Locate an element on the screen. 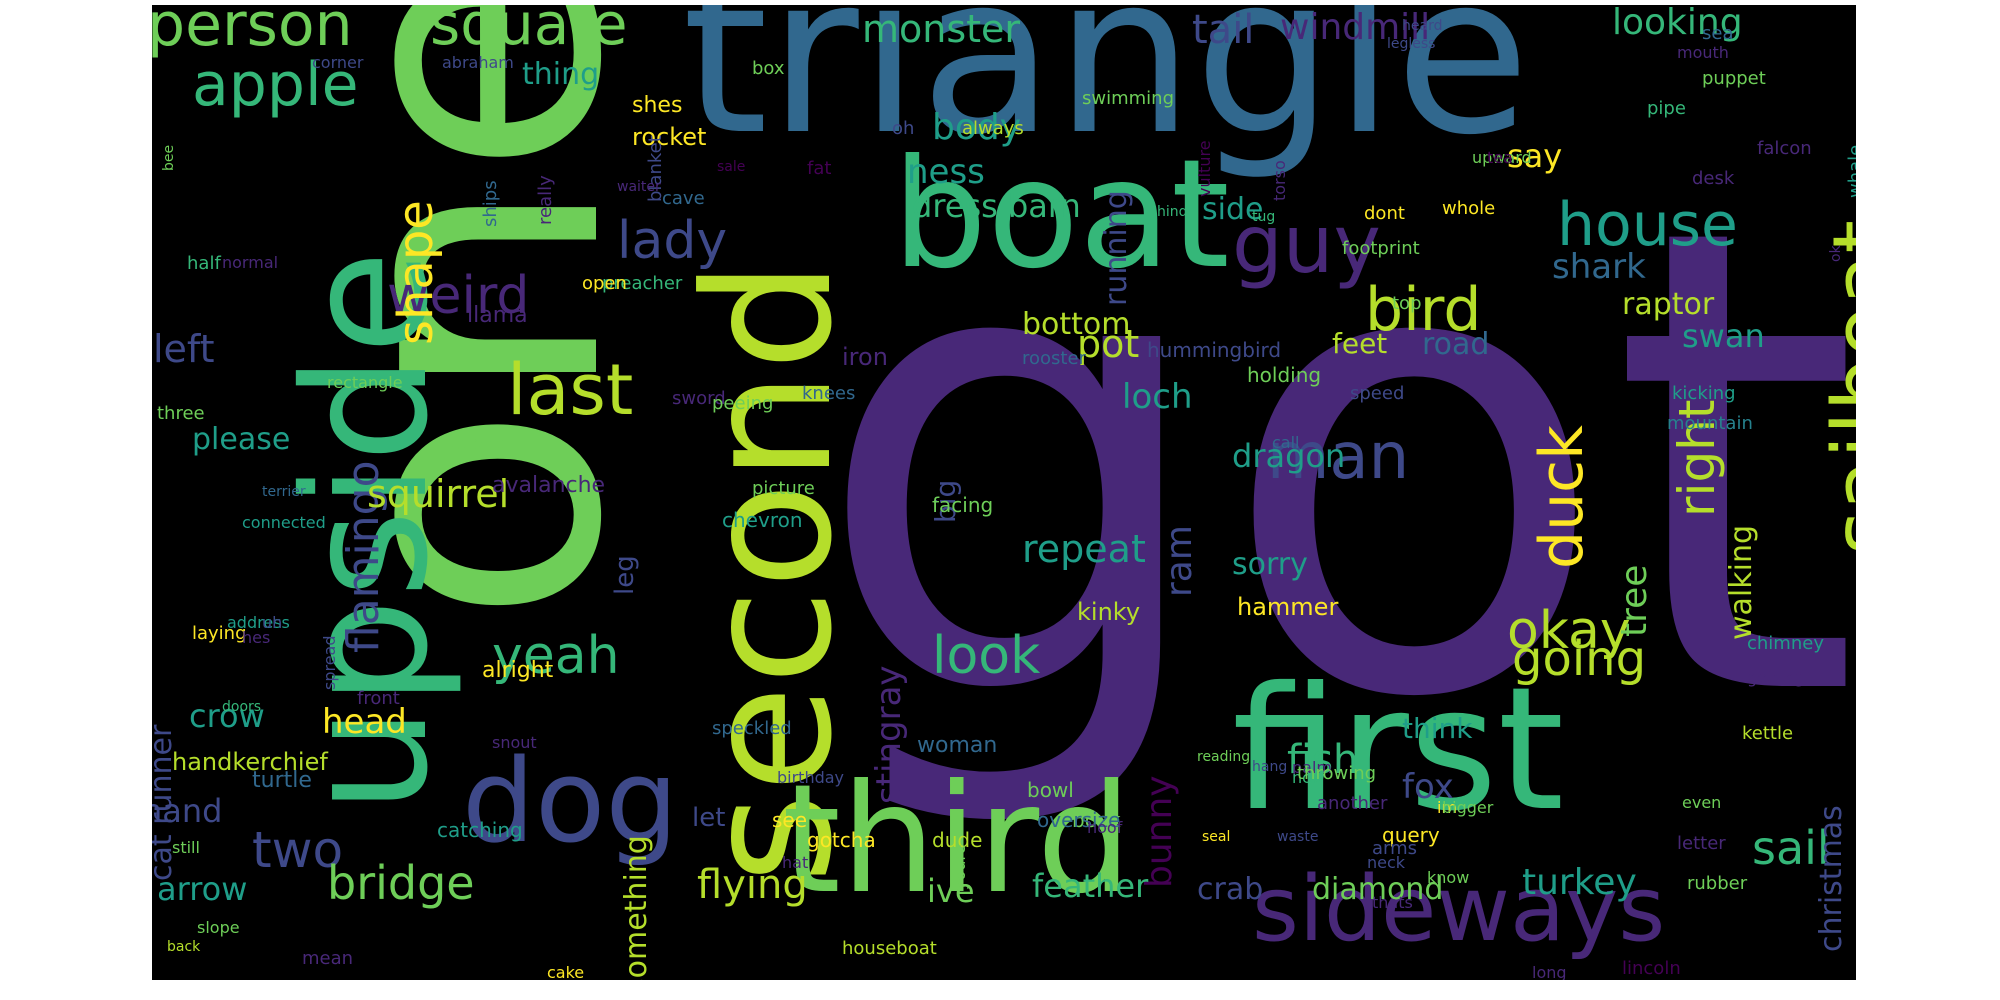 The height and width of the screenshot is (1000, 2000). word-tea: tea is located at coordinates (1500, 157).